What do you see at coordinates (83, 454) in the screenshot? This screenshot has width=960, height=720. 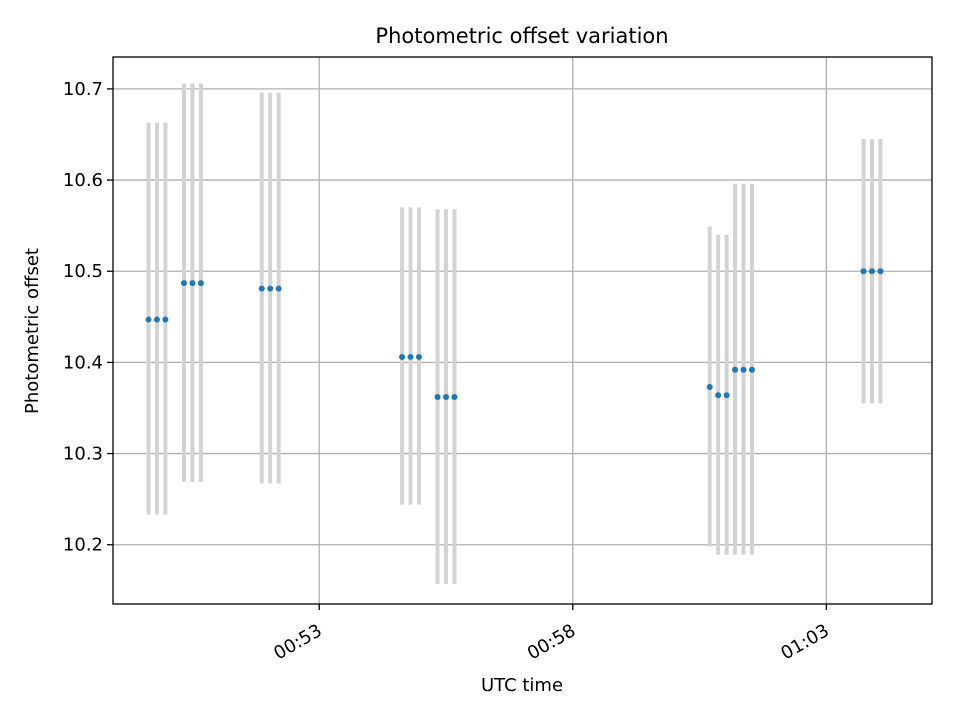 I see `y-tick-label: 10.3` at bounding box center [83, 454].